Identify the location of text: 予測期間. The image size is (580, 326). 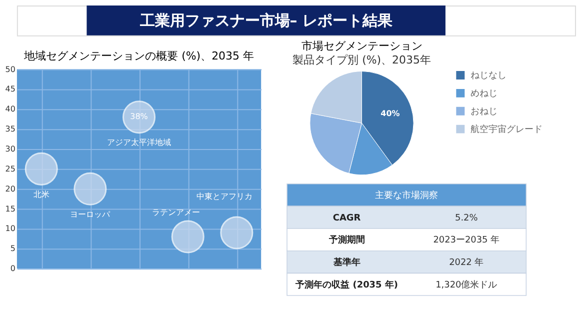
(346, 240).